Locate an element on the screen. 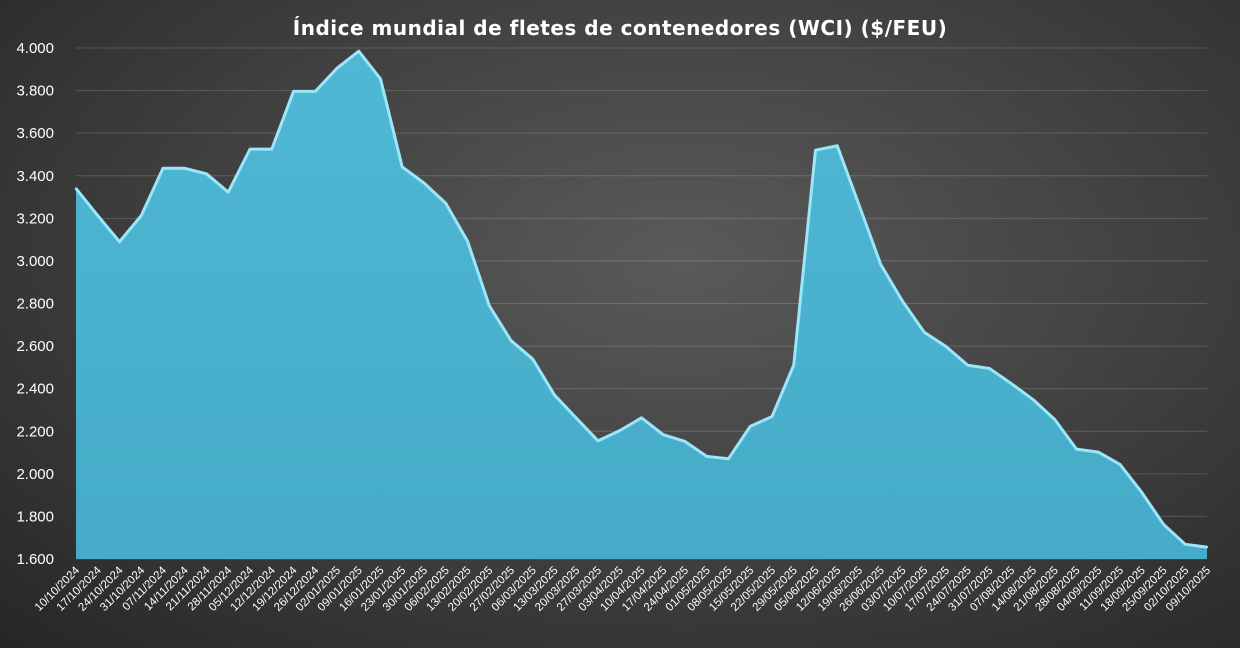  y-tick-label: 1.600 is located at coordinates (35, 559).